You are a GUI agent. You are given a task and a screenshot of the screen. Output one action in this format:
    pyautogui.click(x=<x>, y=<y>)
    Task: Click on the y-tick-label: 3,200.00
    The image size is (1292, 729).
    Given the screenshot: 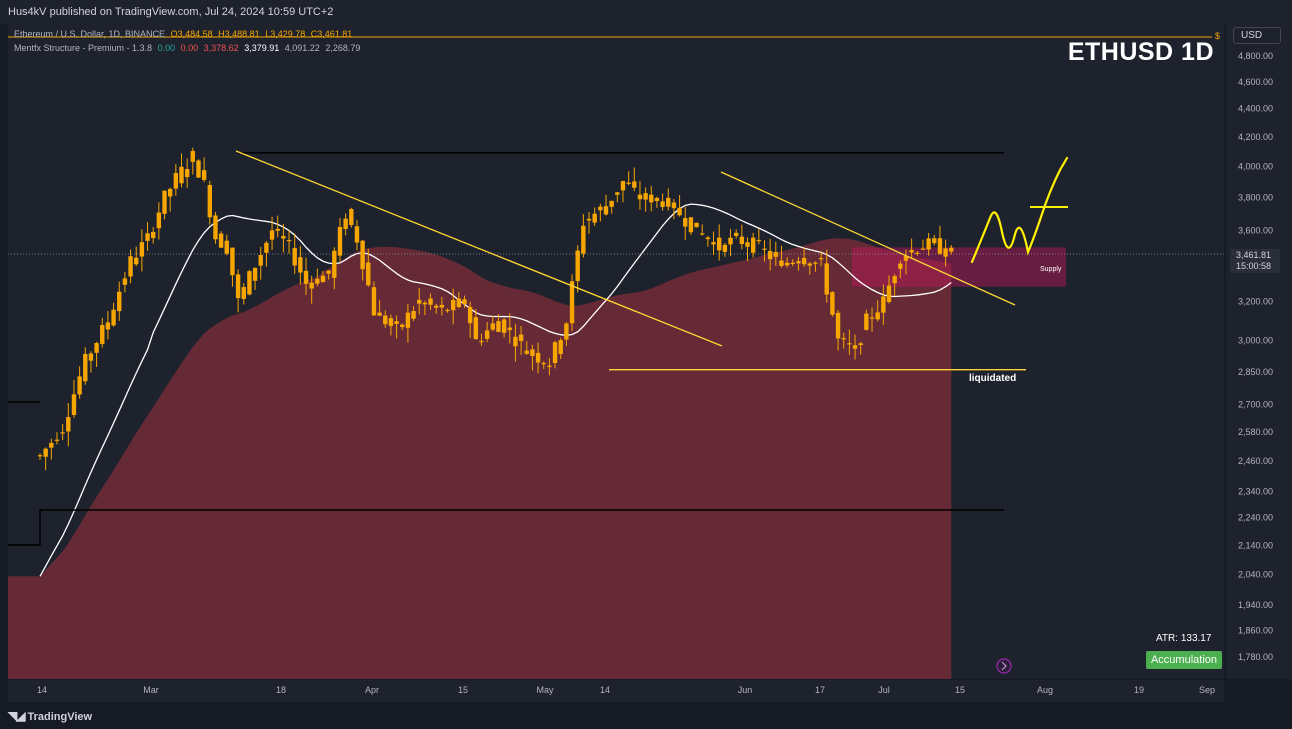 What is the action you would take?
    pyautogui.click(x=1255, y=302)
    